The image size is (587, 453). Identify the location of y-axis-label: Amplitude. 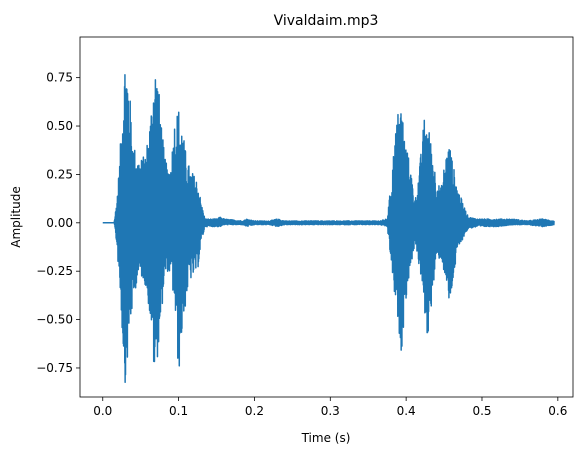
(16, 217).